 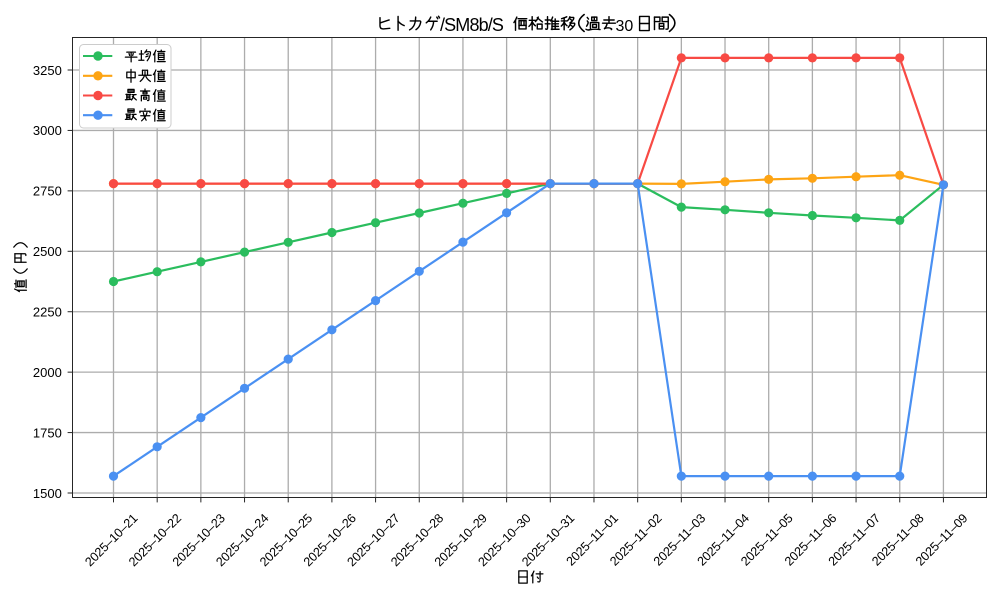 I want to click on svg-text: 30, so click(x=625, y=26).